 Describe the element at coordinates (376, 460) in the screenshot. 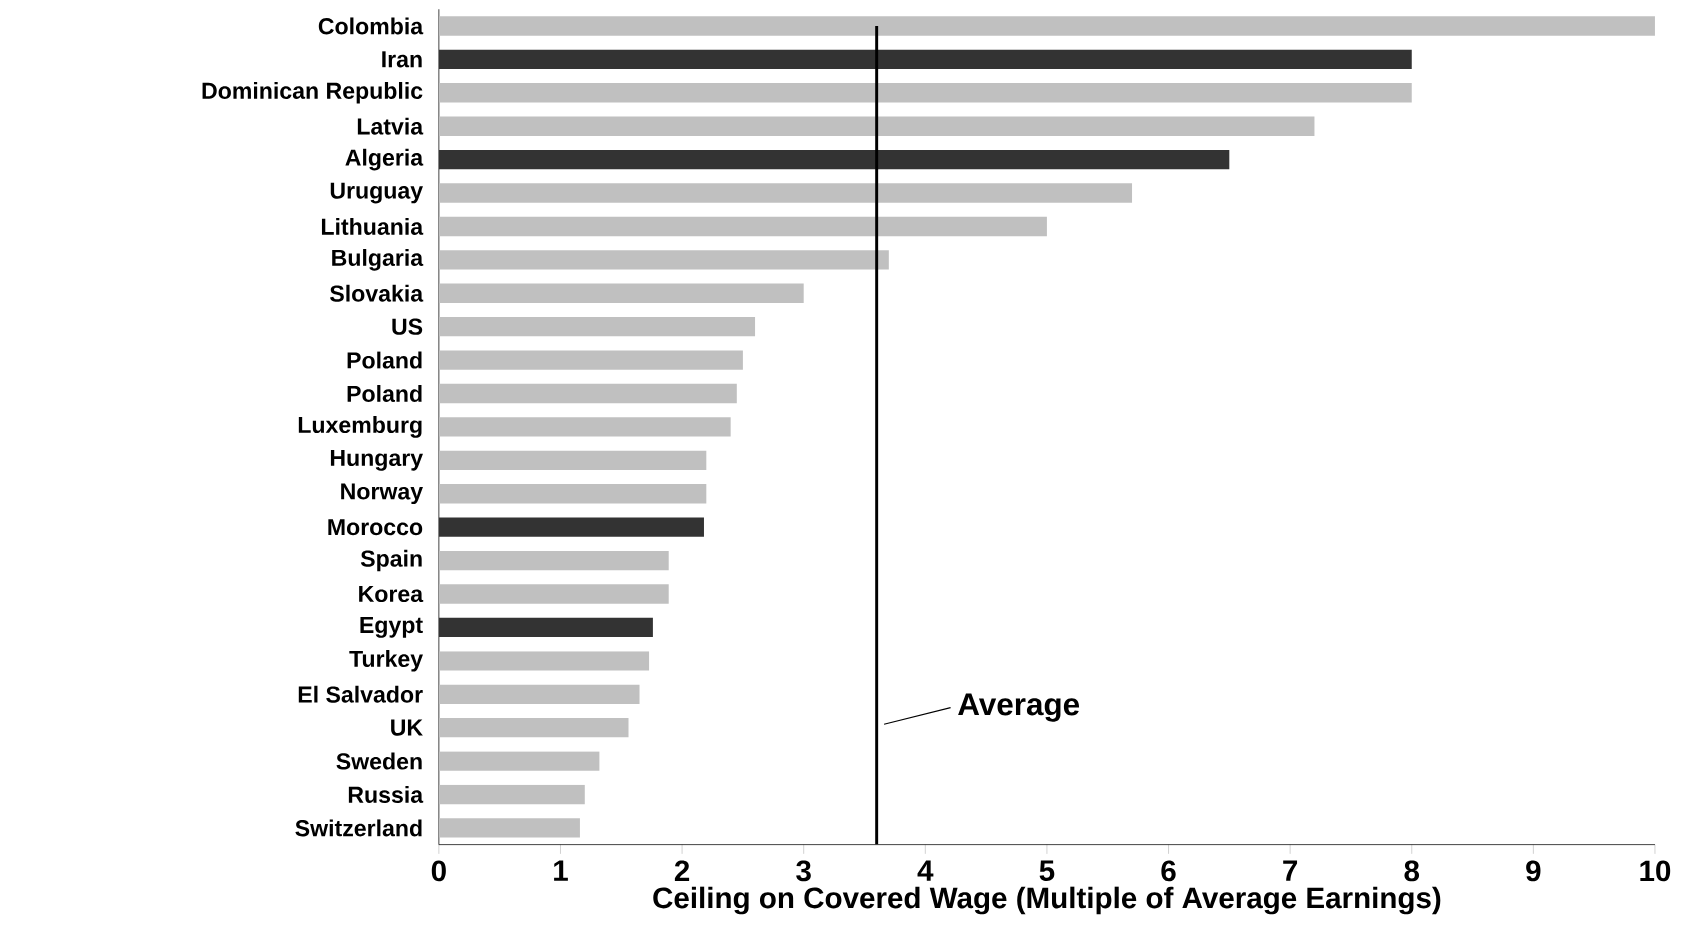

I see `y-tick-label: Hungary` at that location.